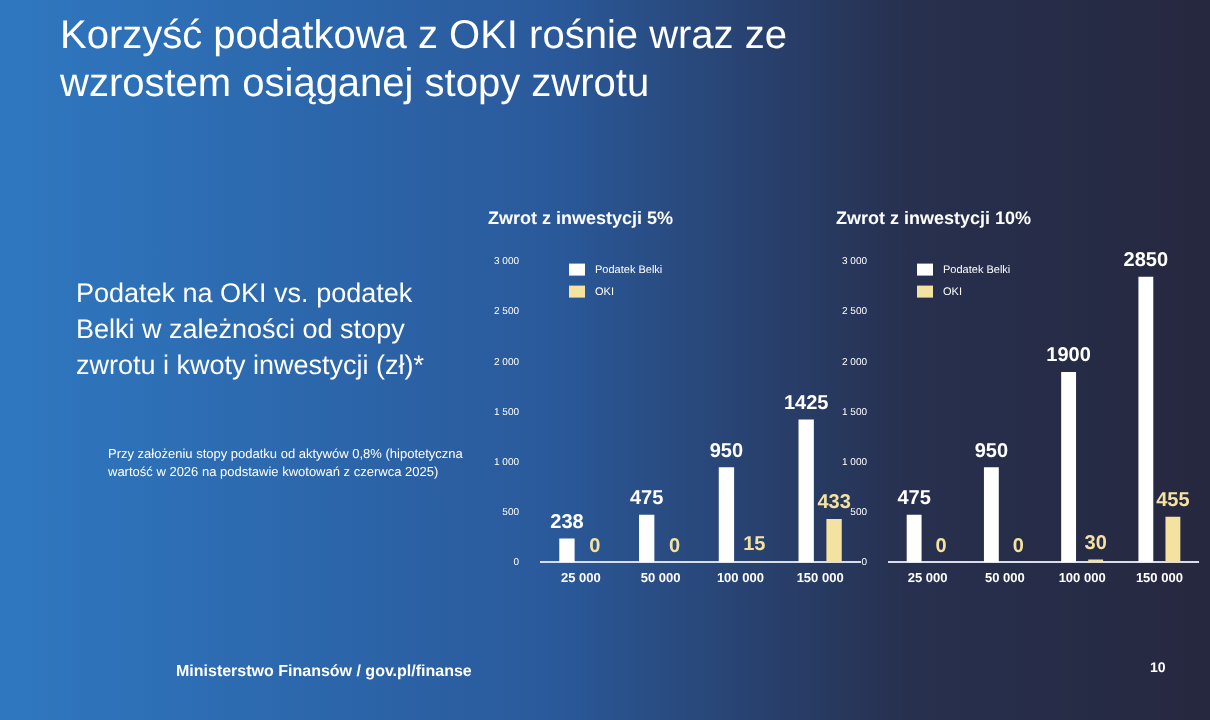 The width and height of the screenshot is (1210, 720). What do you see at coordinates (1146, 261) in the screenshot?
I see `data-label: 2850` at bounding box center [1146, 261].